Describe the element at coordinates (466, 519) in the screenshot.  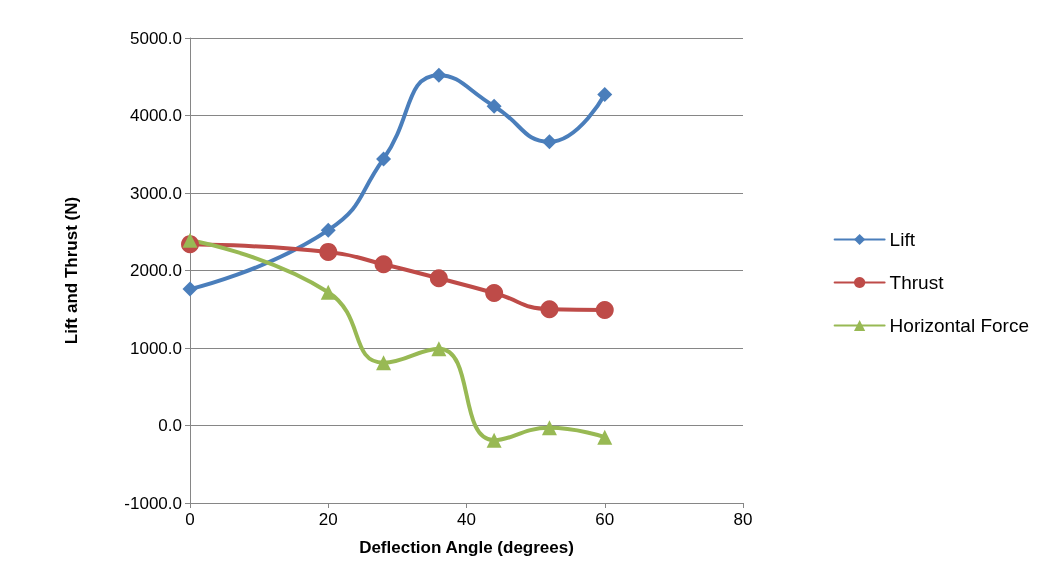
I see `x-tick-label: 40` at that location.